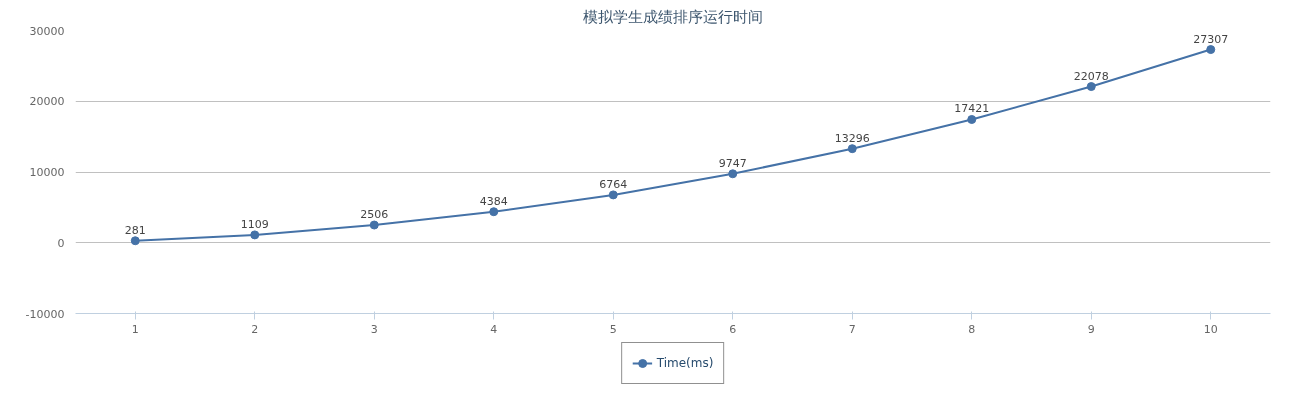 This screenshot has height=400, width=1312. What do you see at coordinates (374, 329) in the screenshot?
I see `x-tick-label: 3` at bounding box center [374, 329].